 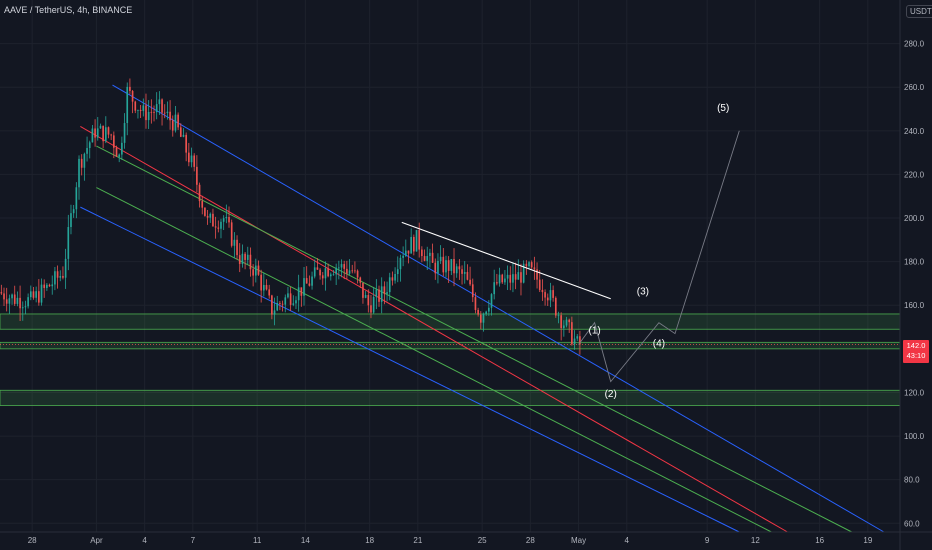 What do you see at coordinates (914, 218) in the screenshot?
I see `y-tick-label: 200.0` at bounding box center [914, 218].